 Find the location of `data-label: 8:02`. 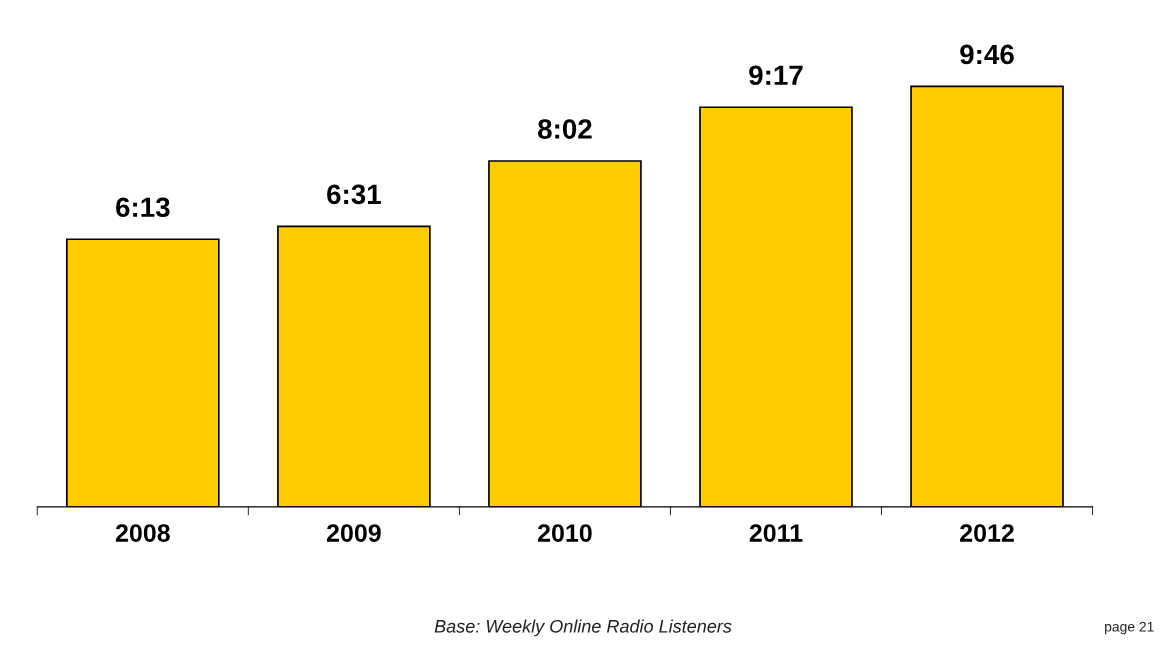

data-label: 8:02 is located at coordinates (565, 129).